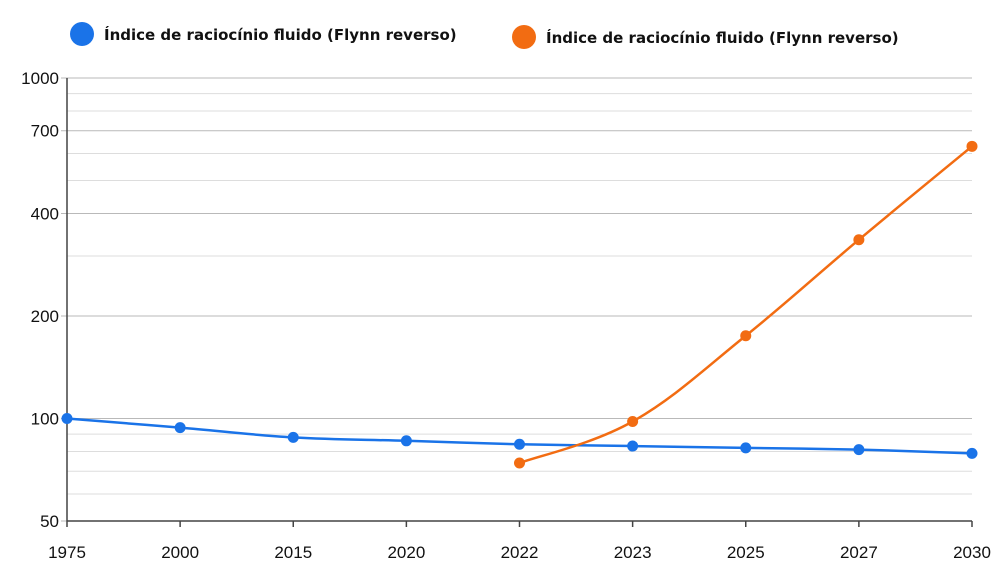 This screenshot has height=583, width=1000. Describe the element at coordinates (40, 78) in the screenshot. I see `y-tick-label-1000: 1000` at that location.